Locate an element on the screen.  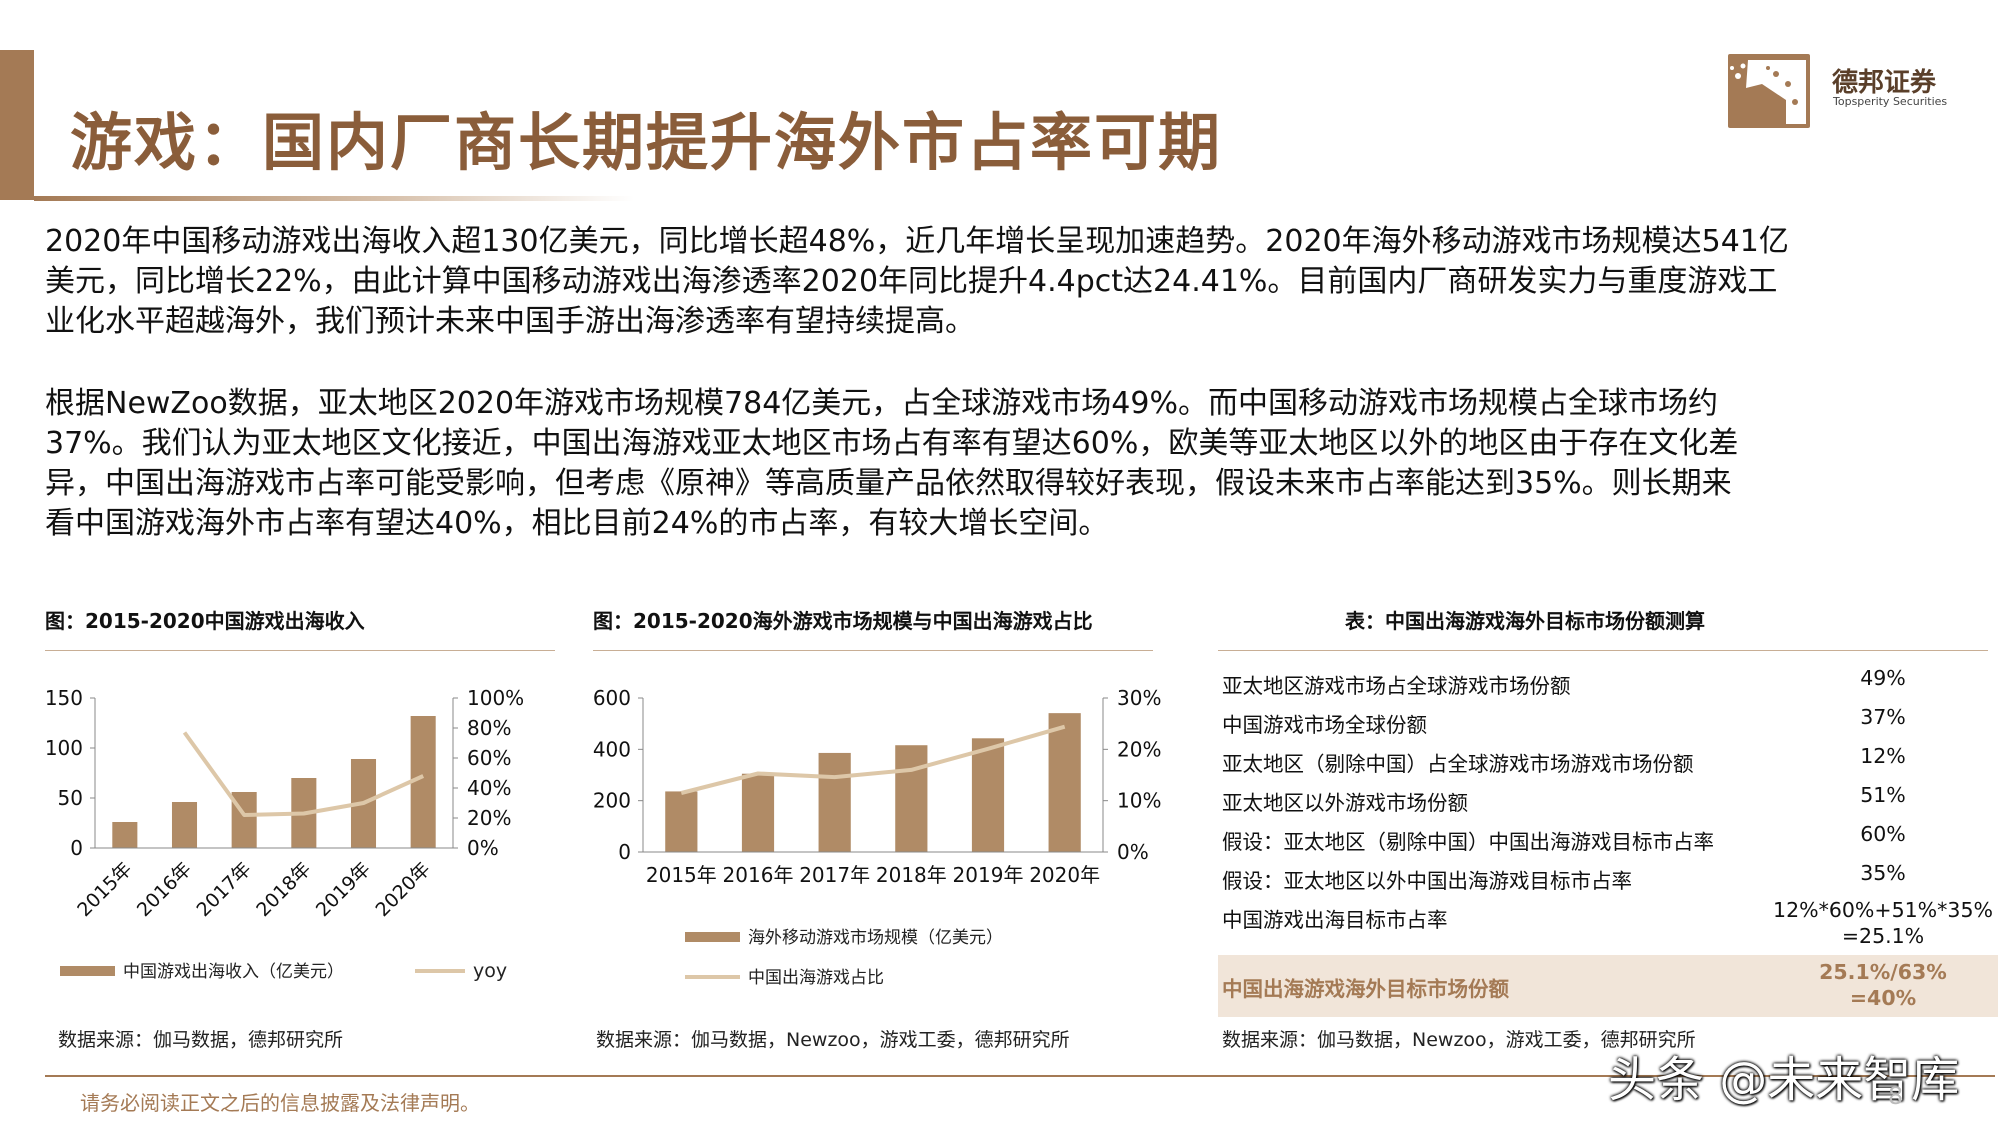
right-tick-label: 30% is located at coordinates (1139, 698).